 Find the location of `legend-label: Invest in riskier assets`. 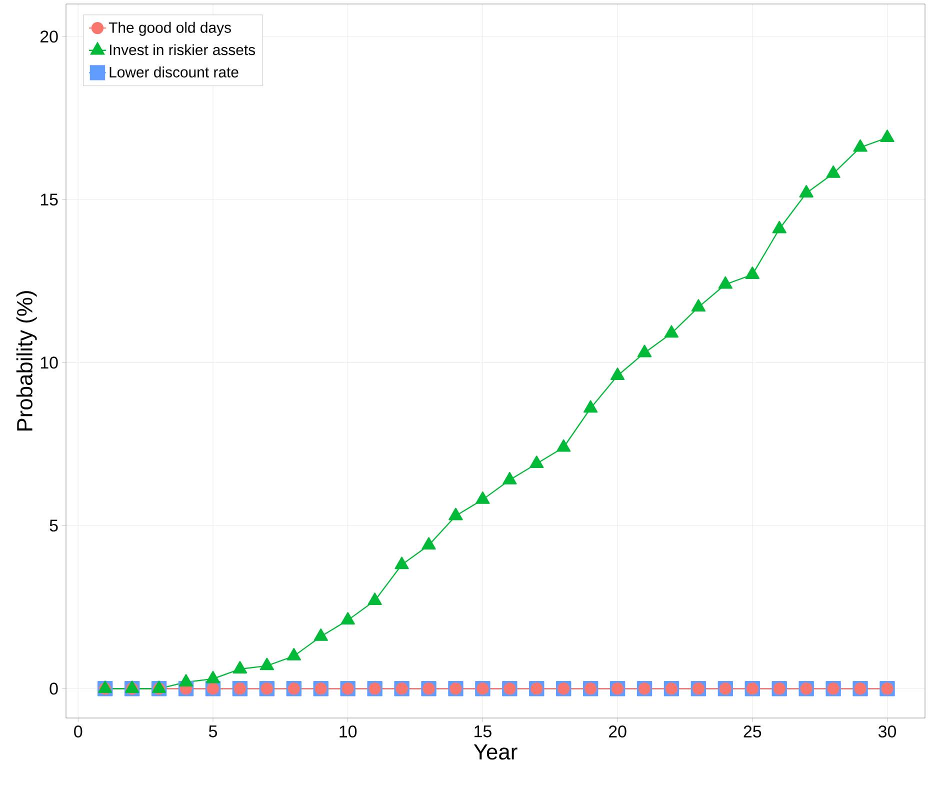

legend-label: Invest in riskier assets is located at coordinates (183, 50).